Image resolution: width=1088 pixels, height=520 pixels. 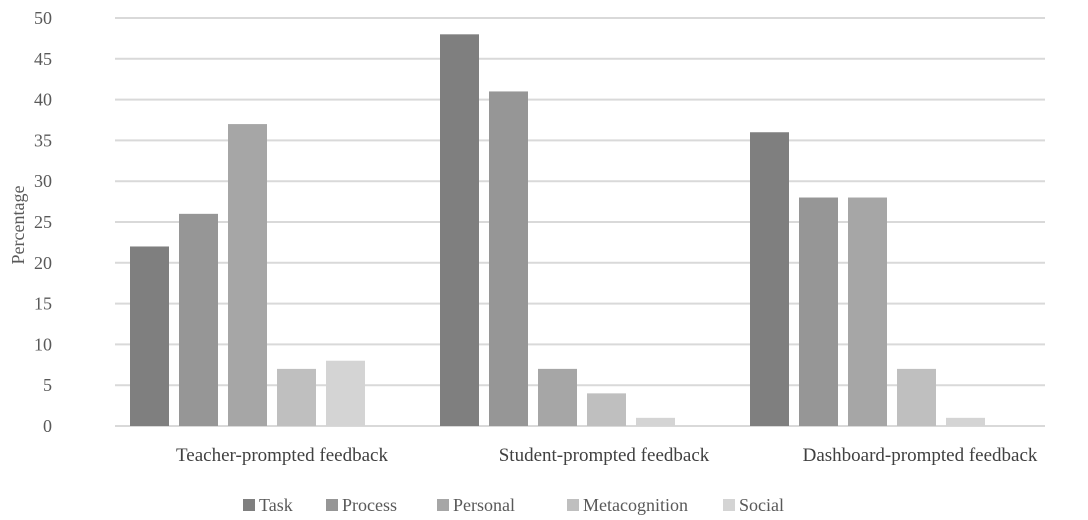 I want to click on x-category-label: Teacher-prompted feedback, so click(x=282, y=455).